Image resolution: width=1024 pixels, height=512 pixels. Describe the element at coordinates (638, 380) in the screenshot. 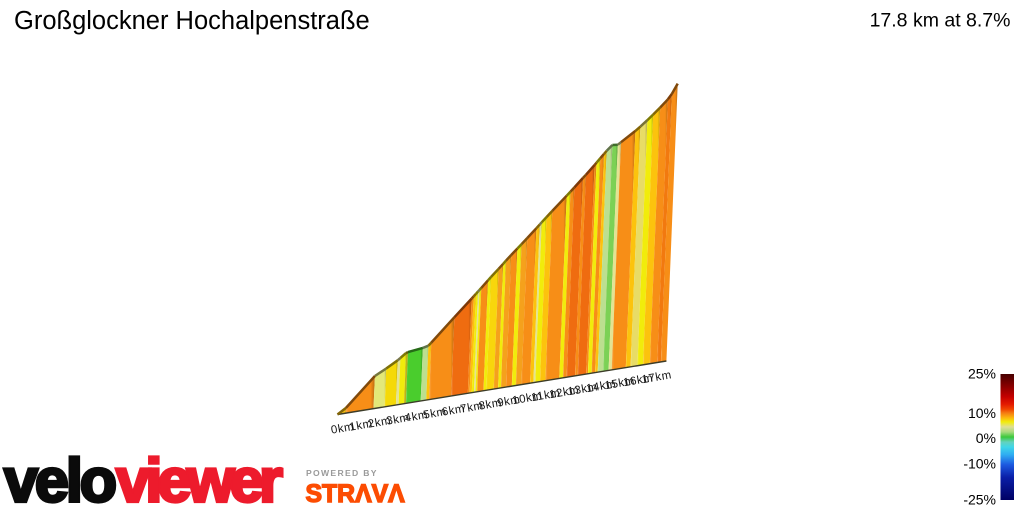

I see `svg-text: 16km` at that location.